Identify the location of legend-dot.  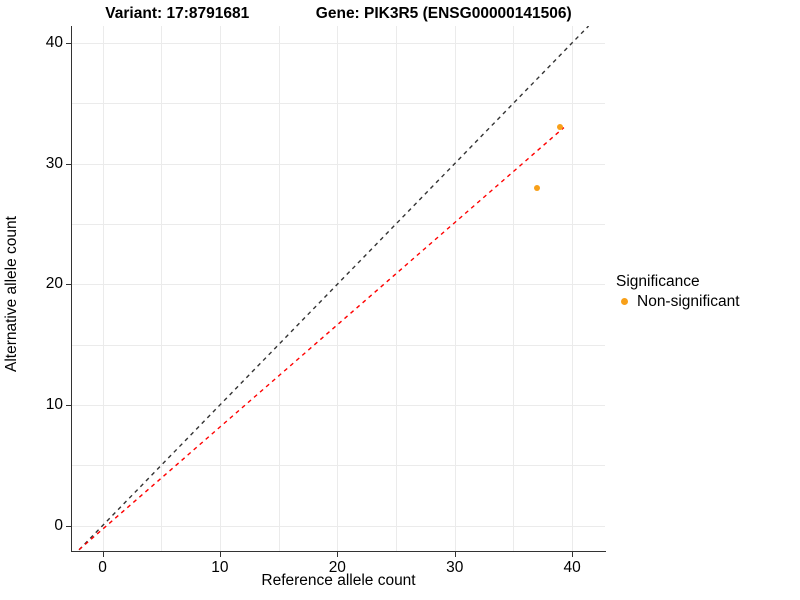
(624, 301).